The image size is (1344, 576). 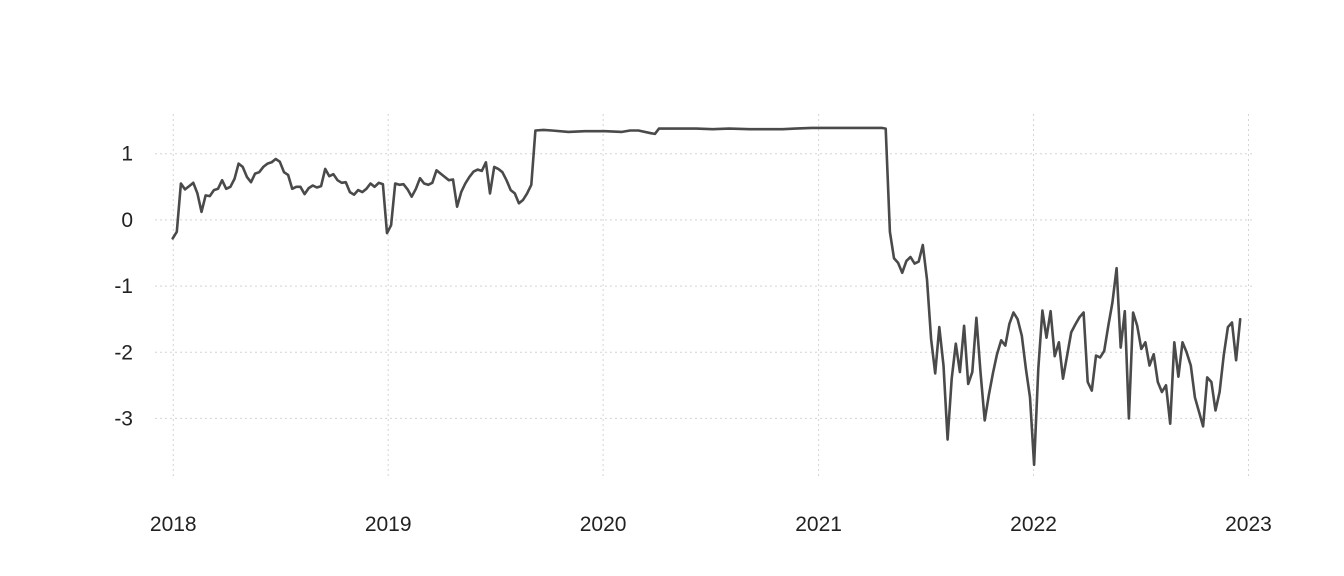 What do you see at coordinates (818, 524) in the screenshot?
I see `x-tick-label: 2021` at bounding box center [818, 524].